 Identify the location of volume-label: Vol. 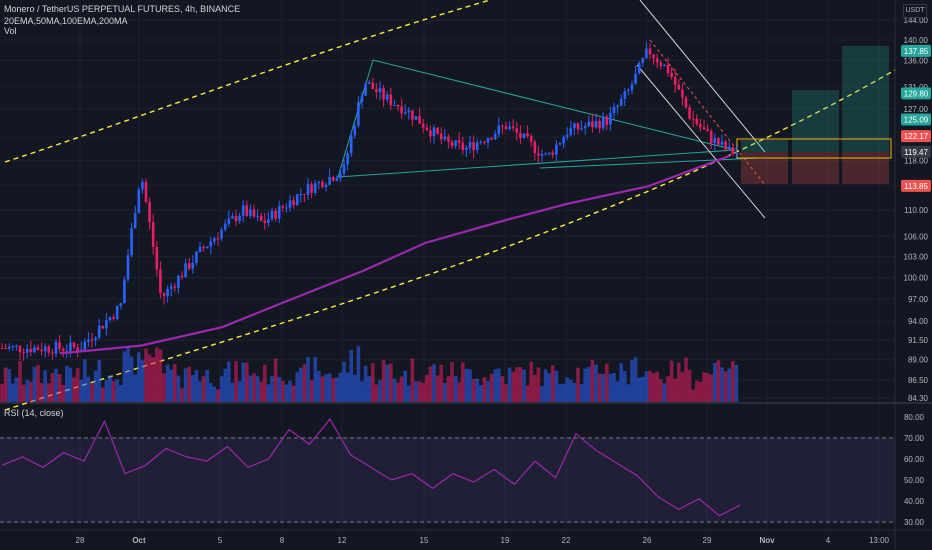
(10, 31).